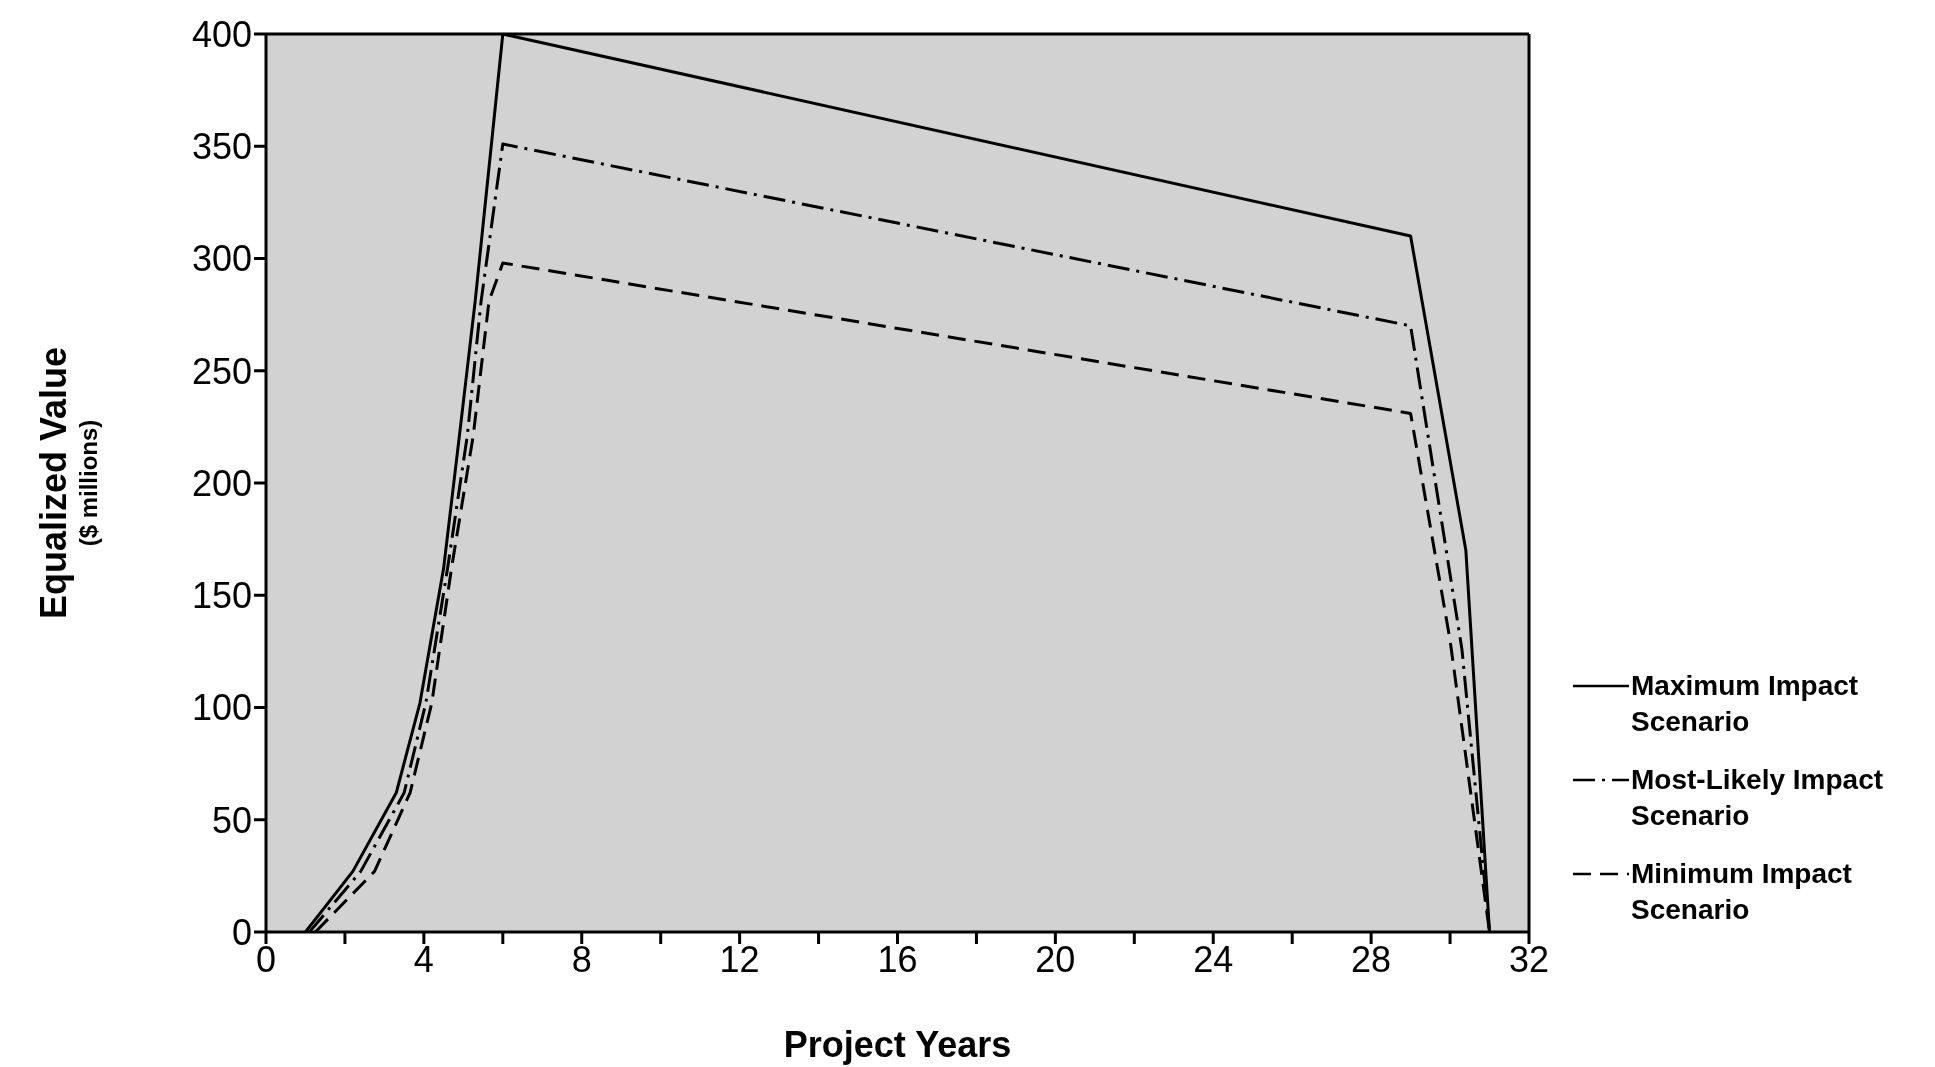  Describe the element at coordinates (1055, 959) in the screenshot. I see `x-tick-label: 20` at that location.